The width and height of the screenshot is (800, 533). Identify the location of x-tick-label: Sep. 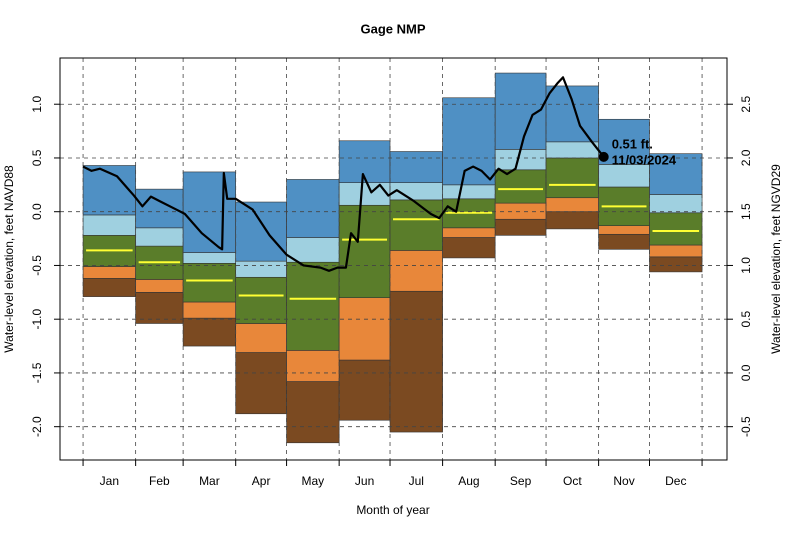
(521, 481).